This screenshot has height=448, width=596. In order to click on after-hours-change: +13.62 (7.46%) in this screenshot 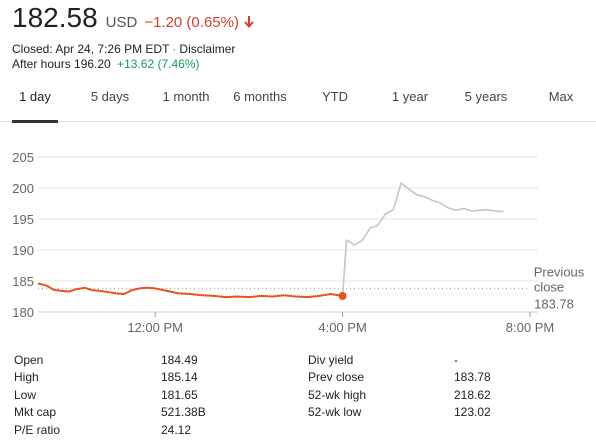, I will do `click(158, 64)`.